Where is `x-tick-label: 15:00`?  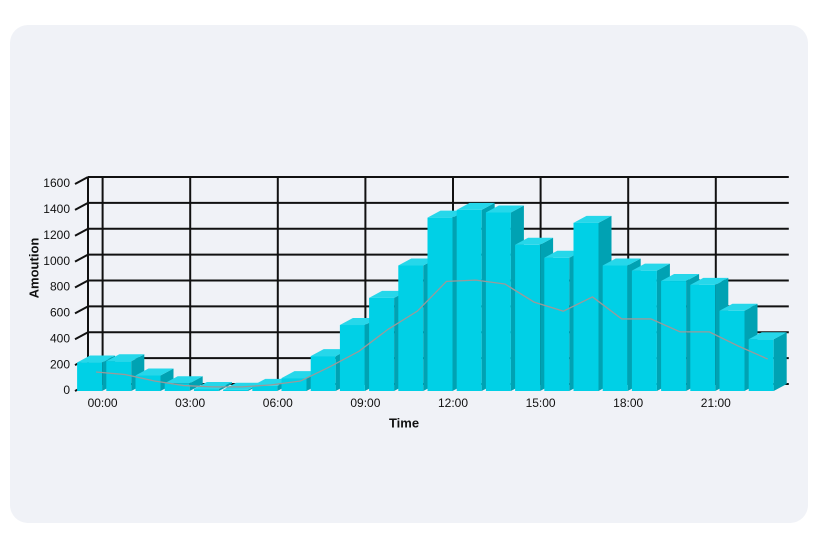
x-tick-label: 15:00 is located at coordinates (541, 403).